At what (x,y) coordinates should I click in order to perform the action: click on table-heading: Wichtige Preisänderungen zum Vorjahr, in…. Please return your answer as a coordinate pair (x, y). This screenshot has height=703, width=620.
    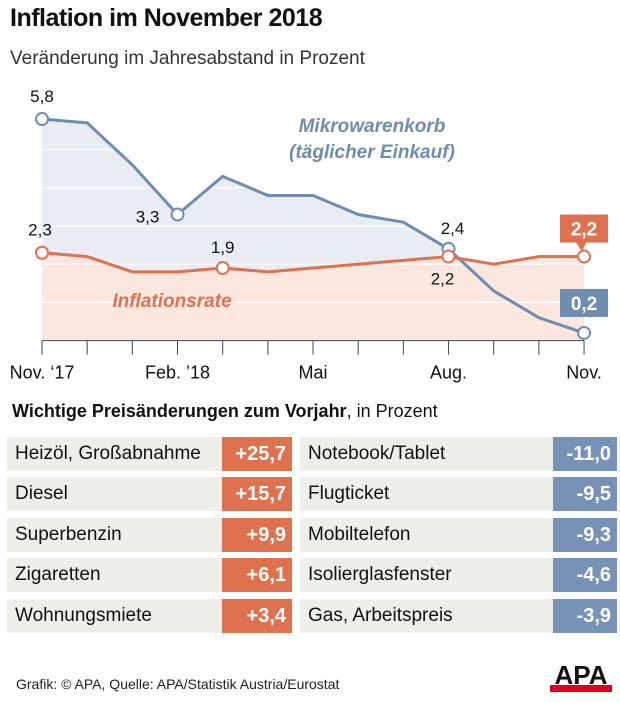
    Looking at the image, I should click on (225, 411).